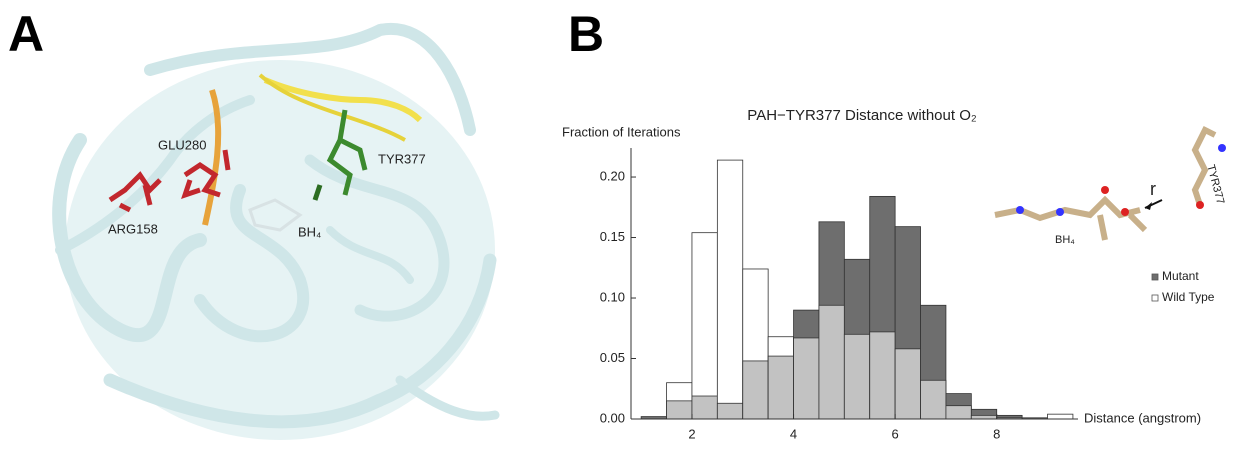 This screenshot has width=1235, height=454. I want to click on chart-title: PAH−TYR377 Distance without O₂, so click(862, 115).